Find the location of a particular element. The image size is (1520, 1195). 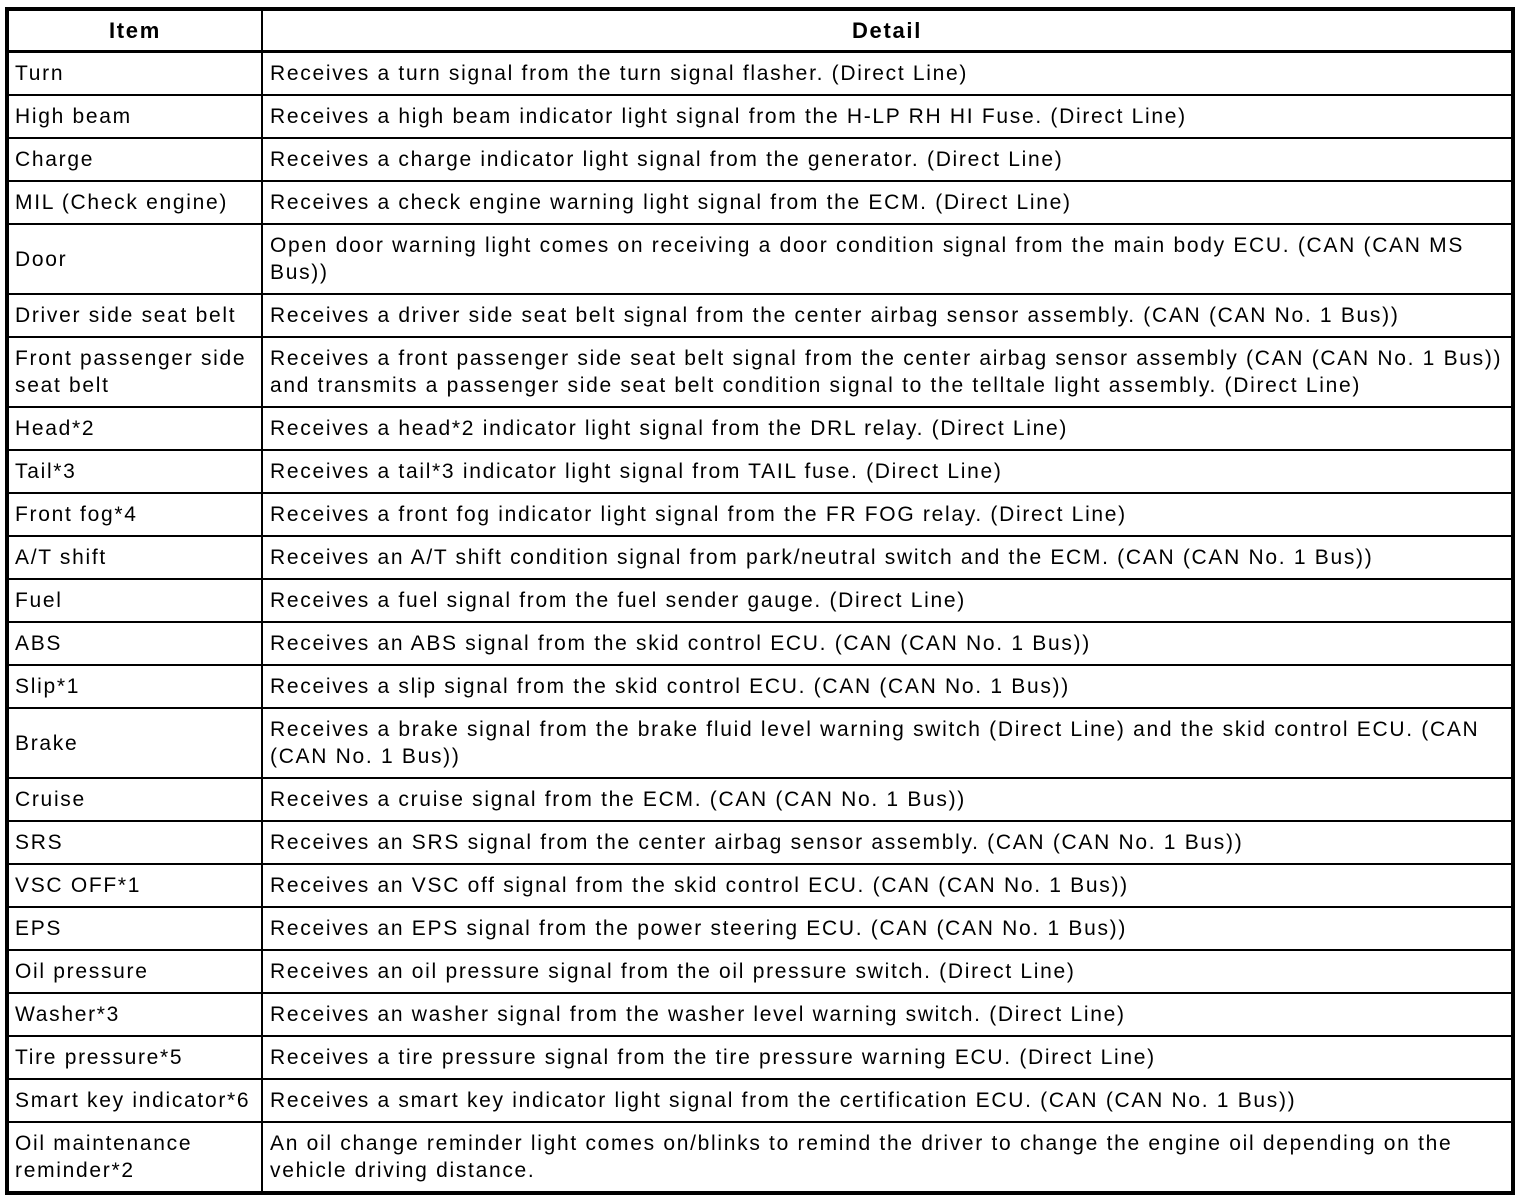

item-cell: High beam is located at coordinates (134, 116).